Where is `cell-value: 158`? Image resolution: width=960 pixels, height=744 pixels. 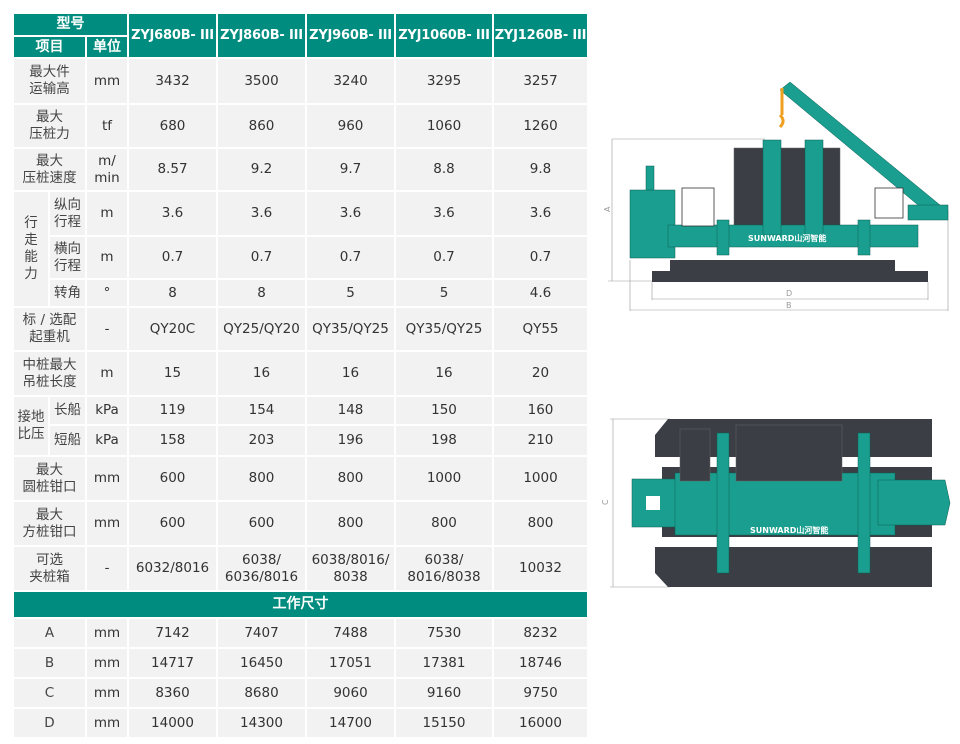 cell-value: 158 is located at coordinates (172, 440).